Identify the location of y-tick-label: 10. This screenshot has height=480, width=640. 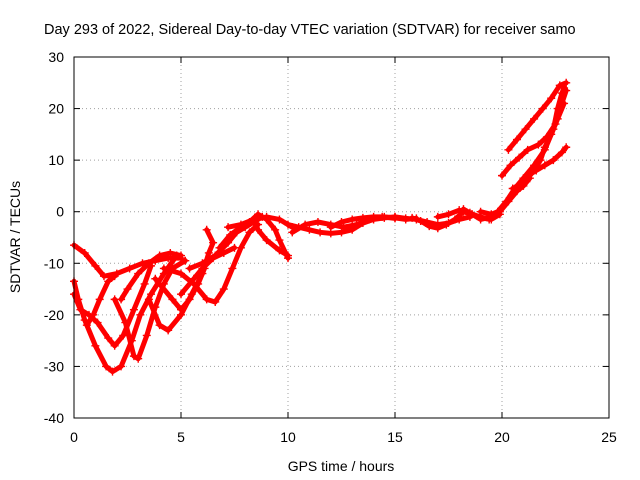
(56, 160).